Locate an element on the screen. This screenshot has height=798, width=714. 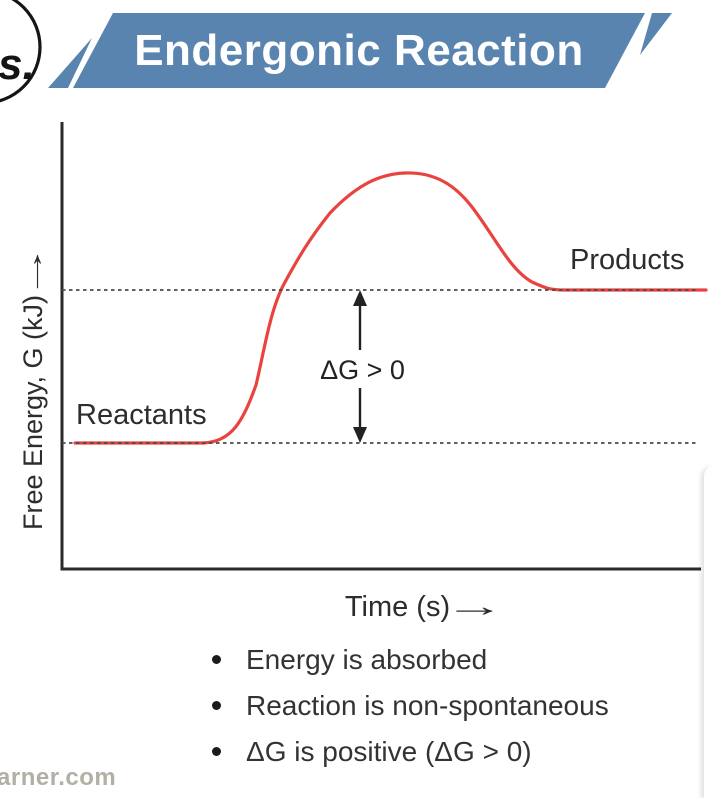
bullet-item: Reaction is non-spontaneous is located at coordinates (410, 706).